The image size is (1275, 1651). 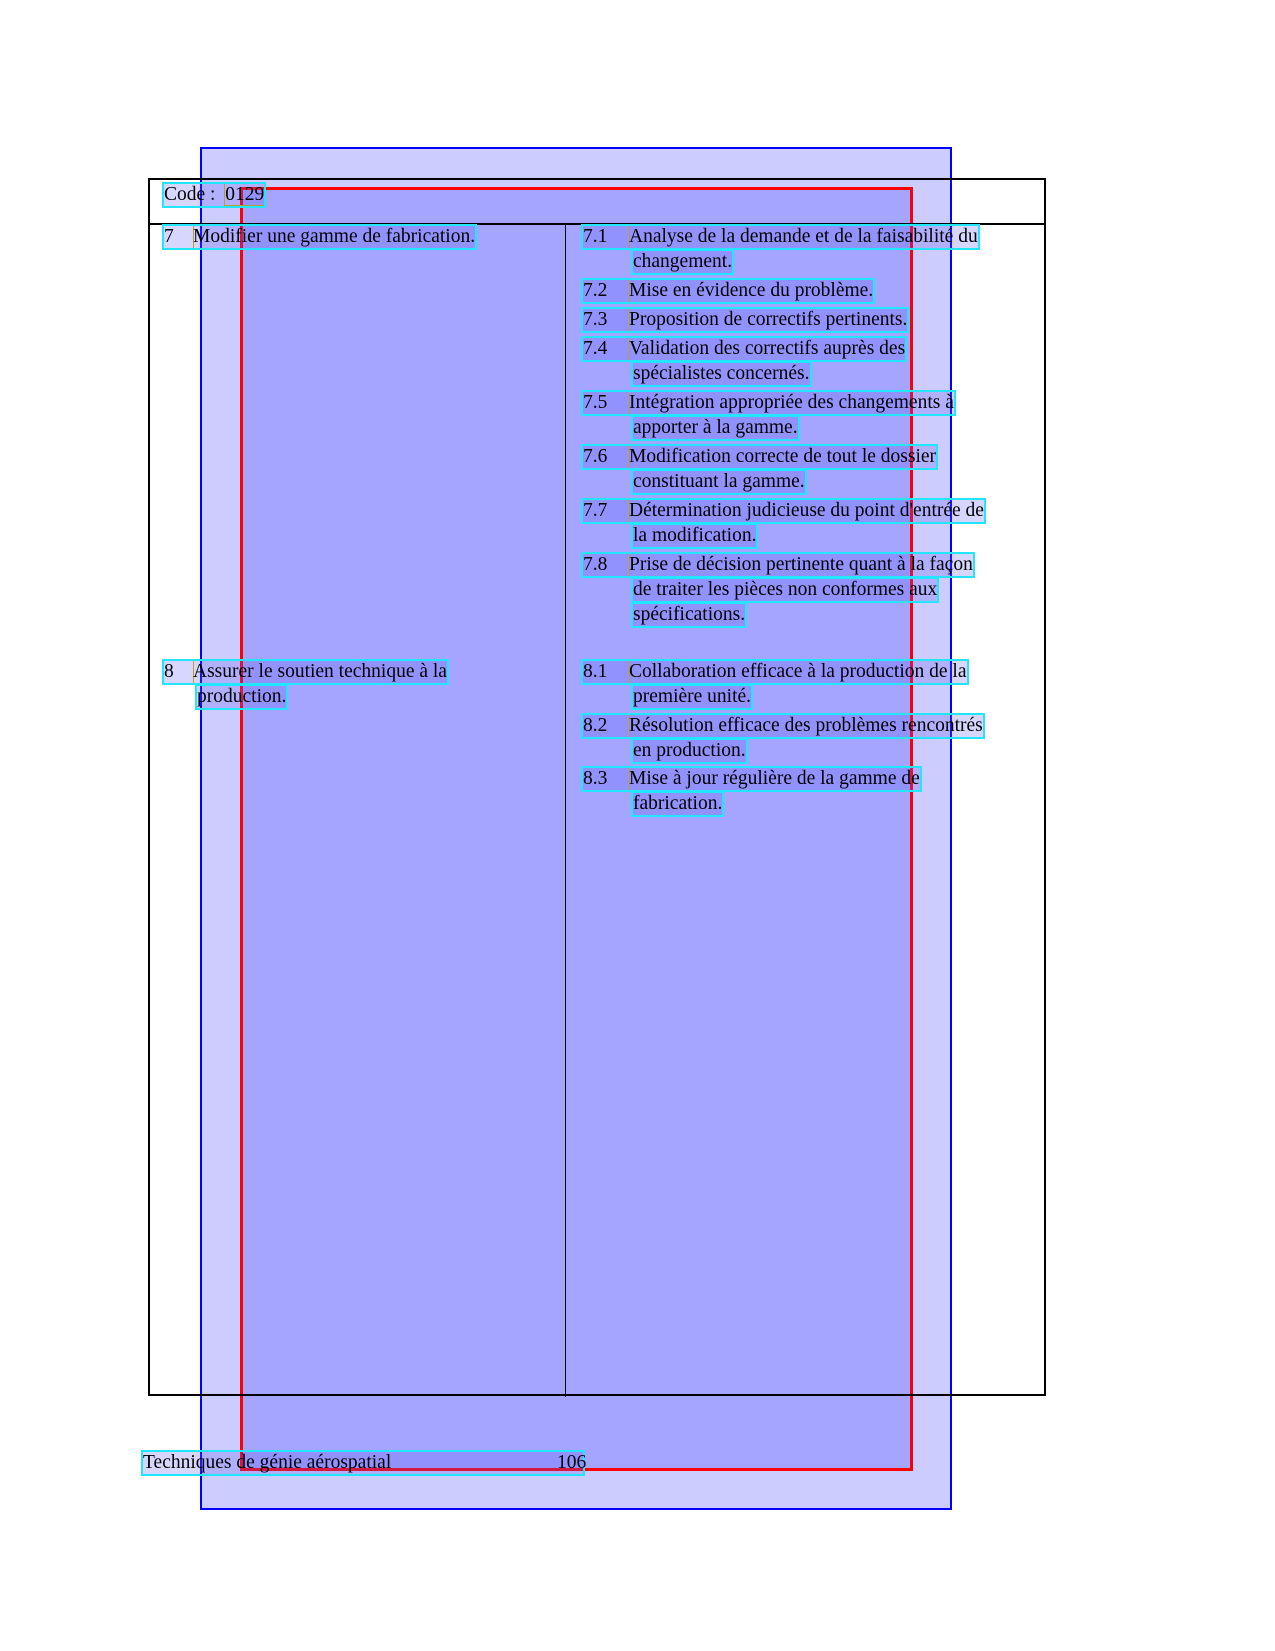 What do you see at coordinates (320, 671) in the screenshot?
I see `item-text: Assurer le soutien technique à la` at bounding box center [320, 671].